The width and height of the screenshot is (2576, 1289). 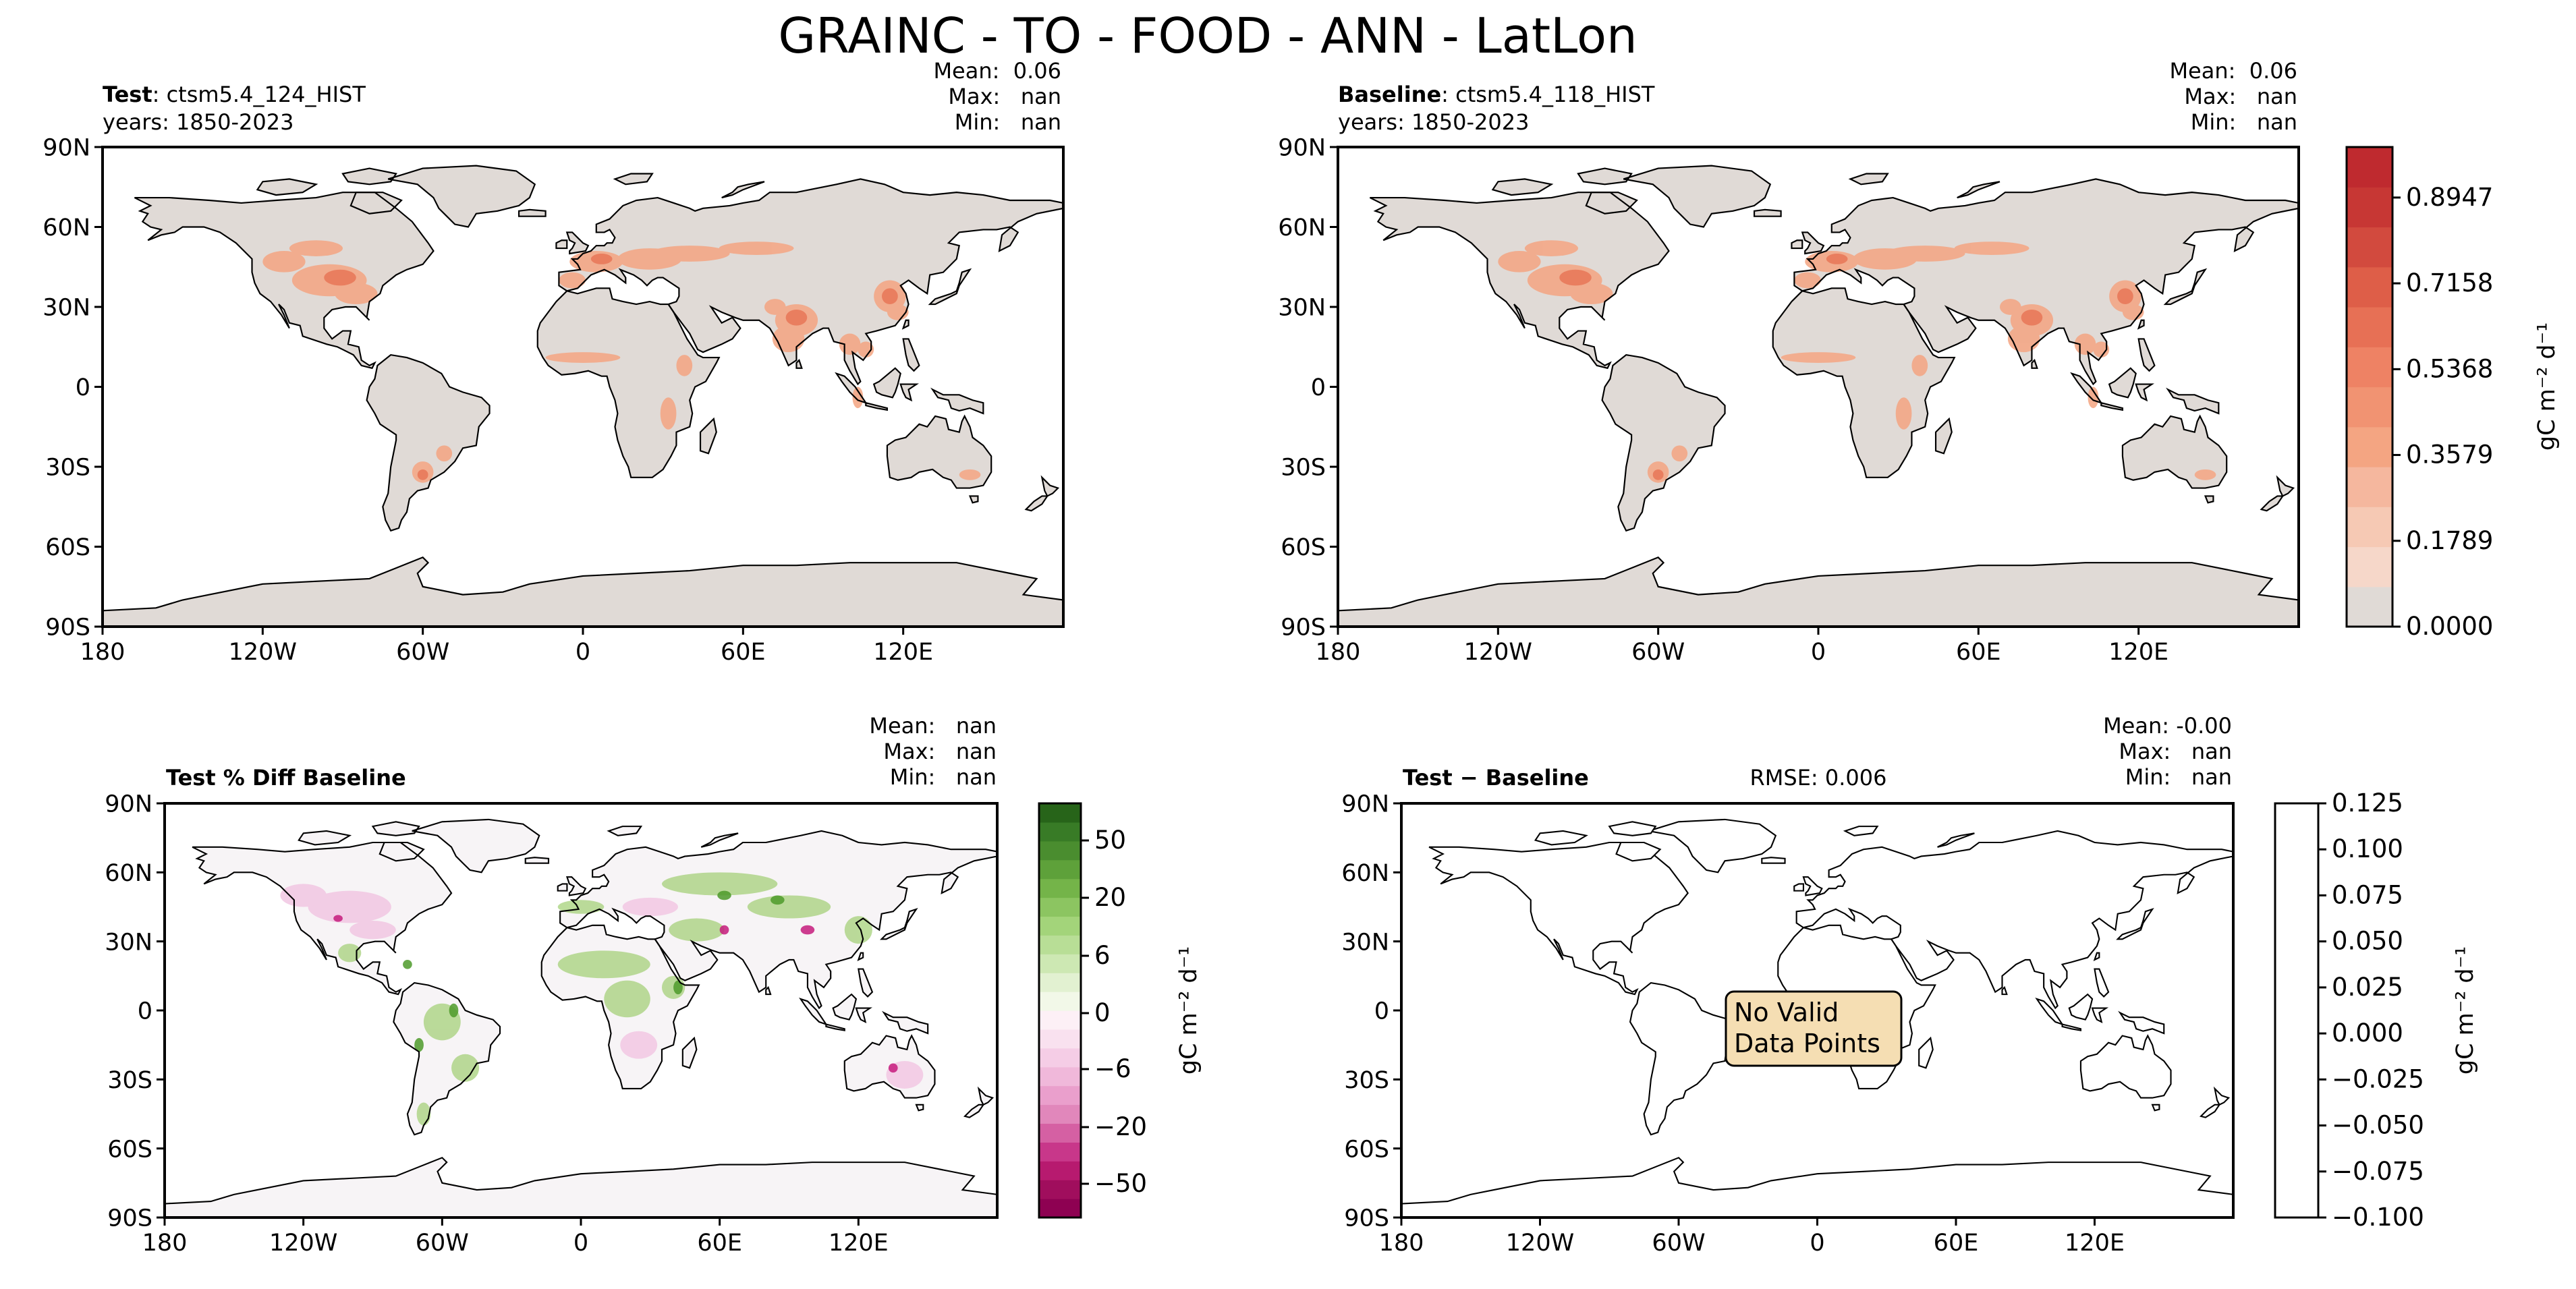 What do you see at coordinates (1102, 1012) in the screenshot?
I see `colorbar-pctdiff-tick-label: 0` at bounding box center [1102, 1012].